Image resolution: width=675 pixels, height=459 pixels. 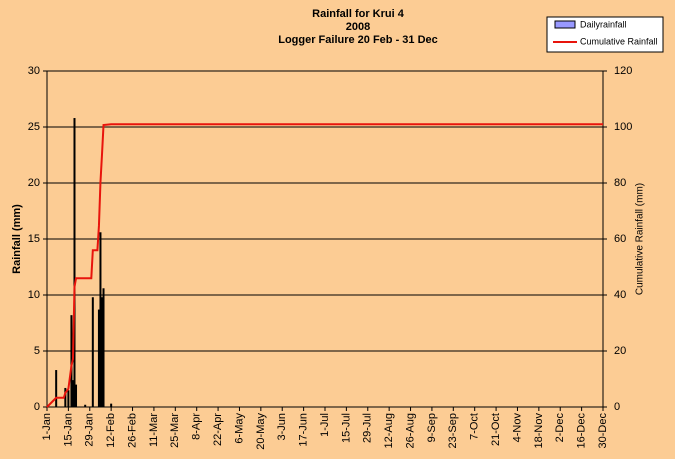 What do you see at coordinates (620, 351) in the screenshot?
I see `y2-tick-label: 20` at bounding box center [620, 351].